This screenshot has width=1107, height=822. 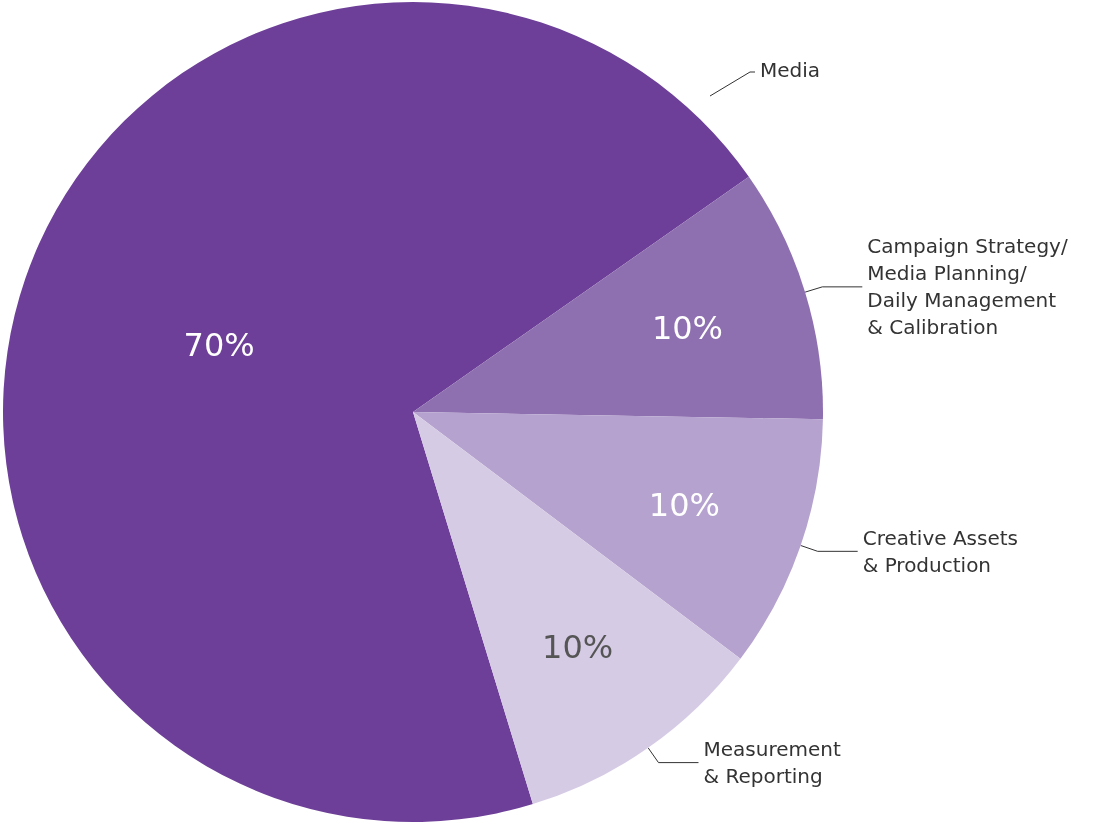 What do you see at coordinates (940, 551) in the screenshot?
I see `slice-label: Creative Assets & Production` at bounding box center [940, 551].